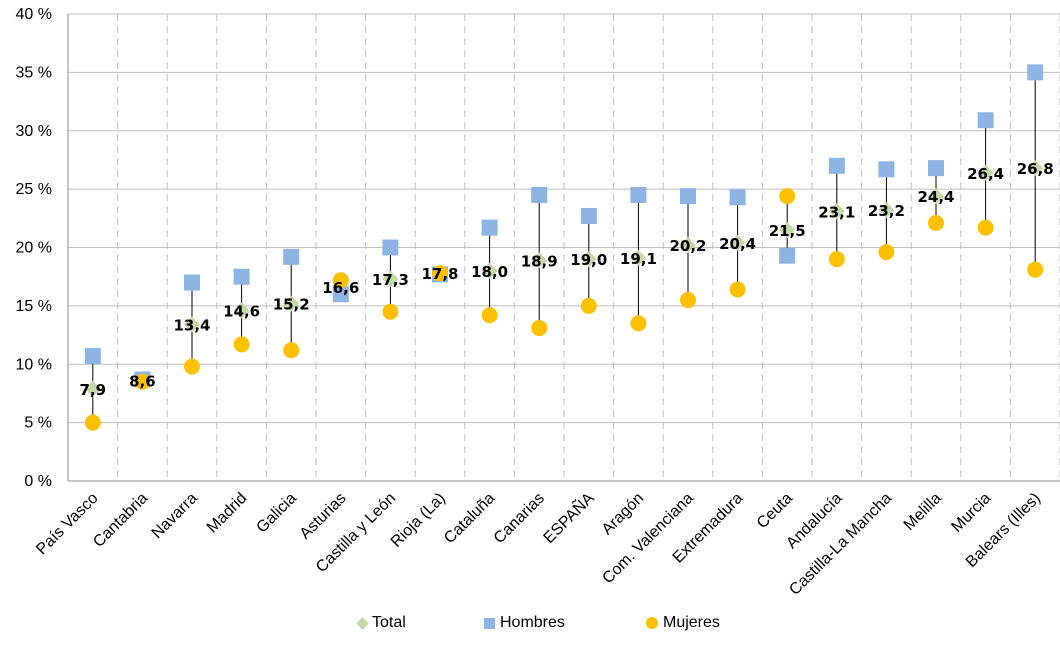  Describe the element at coordinates (519, 518) in the screenshot. I see `category-label: Canarias` at that location.